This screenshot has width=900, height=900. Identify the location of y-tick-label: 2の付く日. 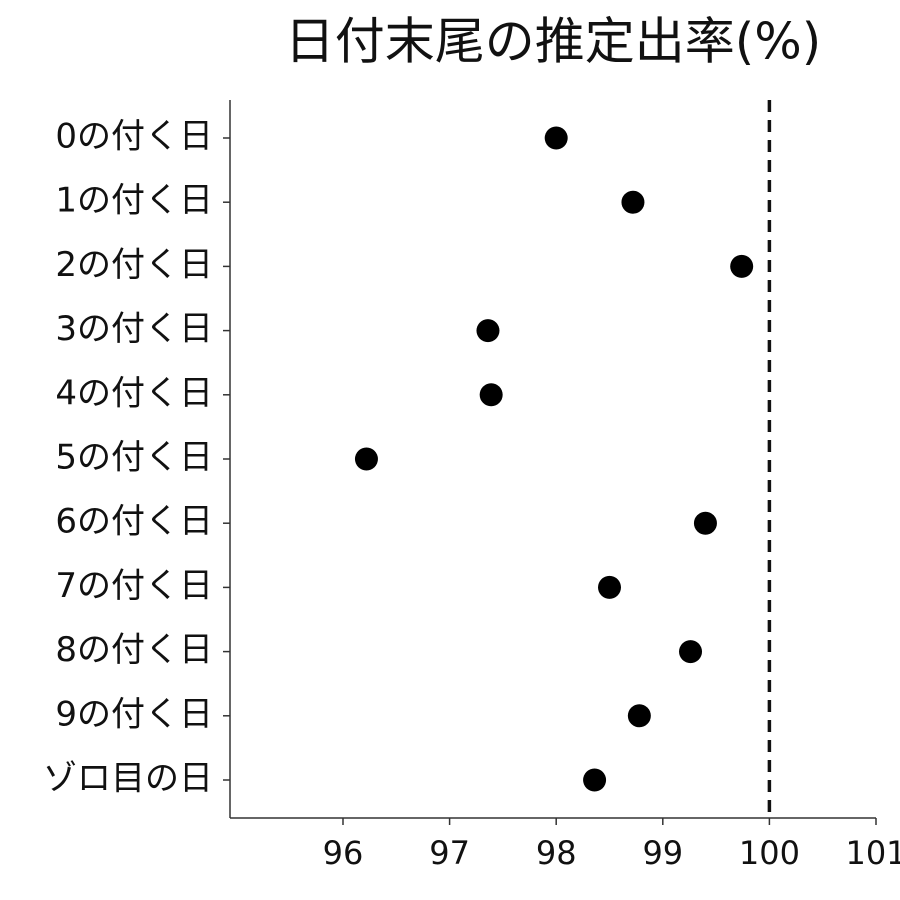
(134, 265).